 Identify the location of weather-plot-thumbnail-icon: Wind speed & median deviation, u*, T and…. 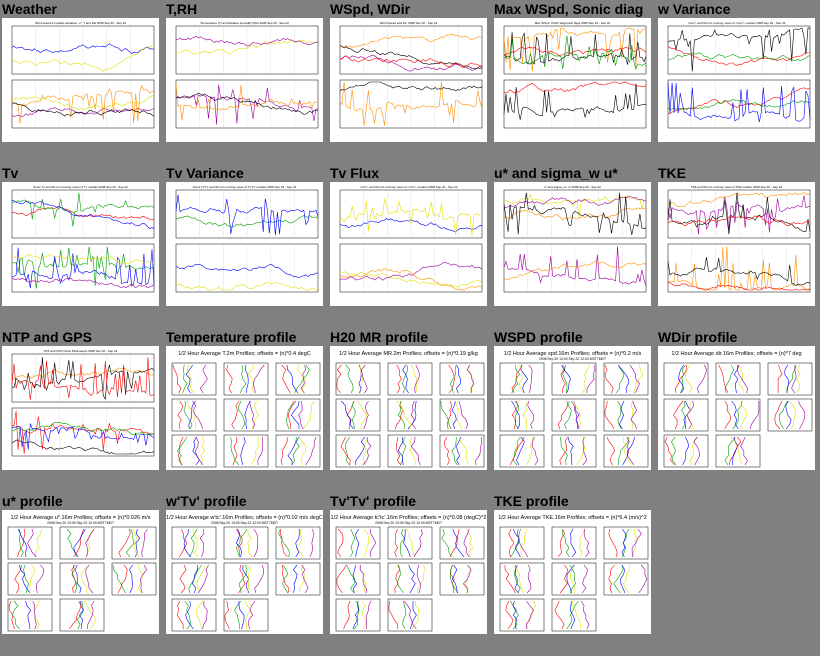
(80, 80).